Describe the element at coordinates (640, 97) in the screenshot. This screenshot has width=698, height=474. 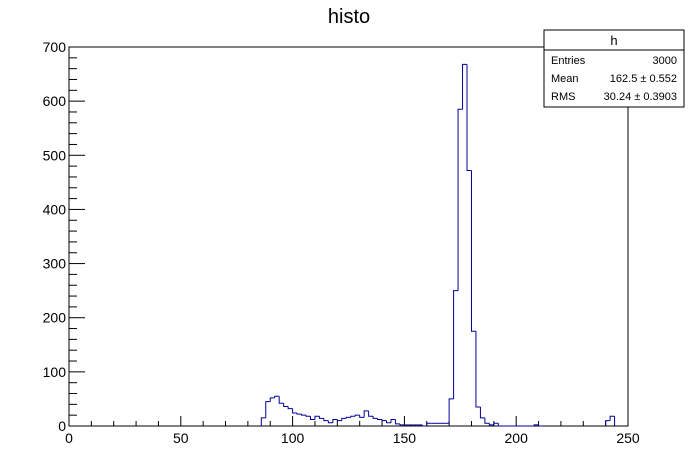
I see `stats-rms-value: 30.24 ± 0.3903` at that location.